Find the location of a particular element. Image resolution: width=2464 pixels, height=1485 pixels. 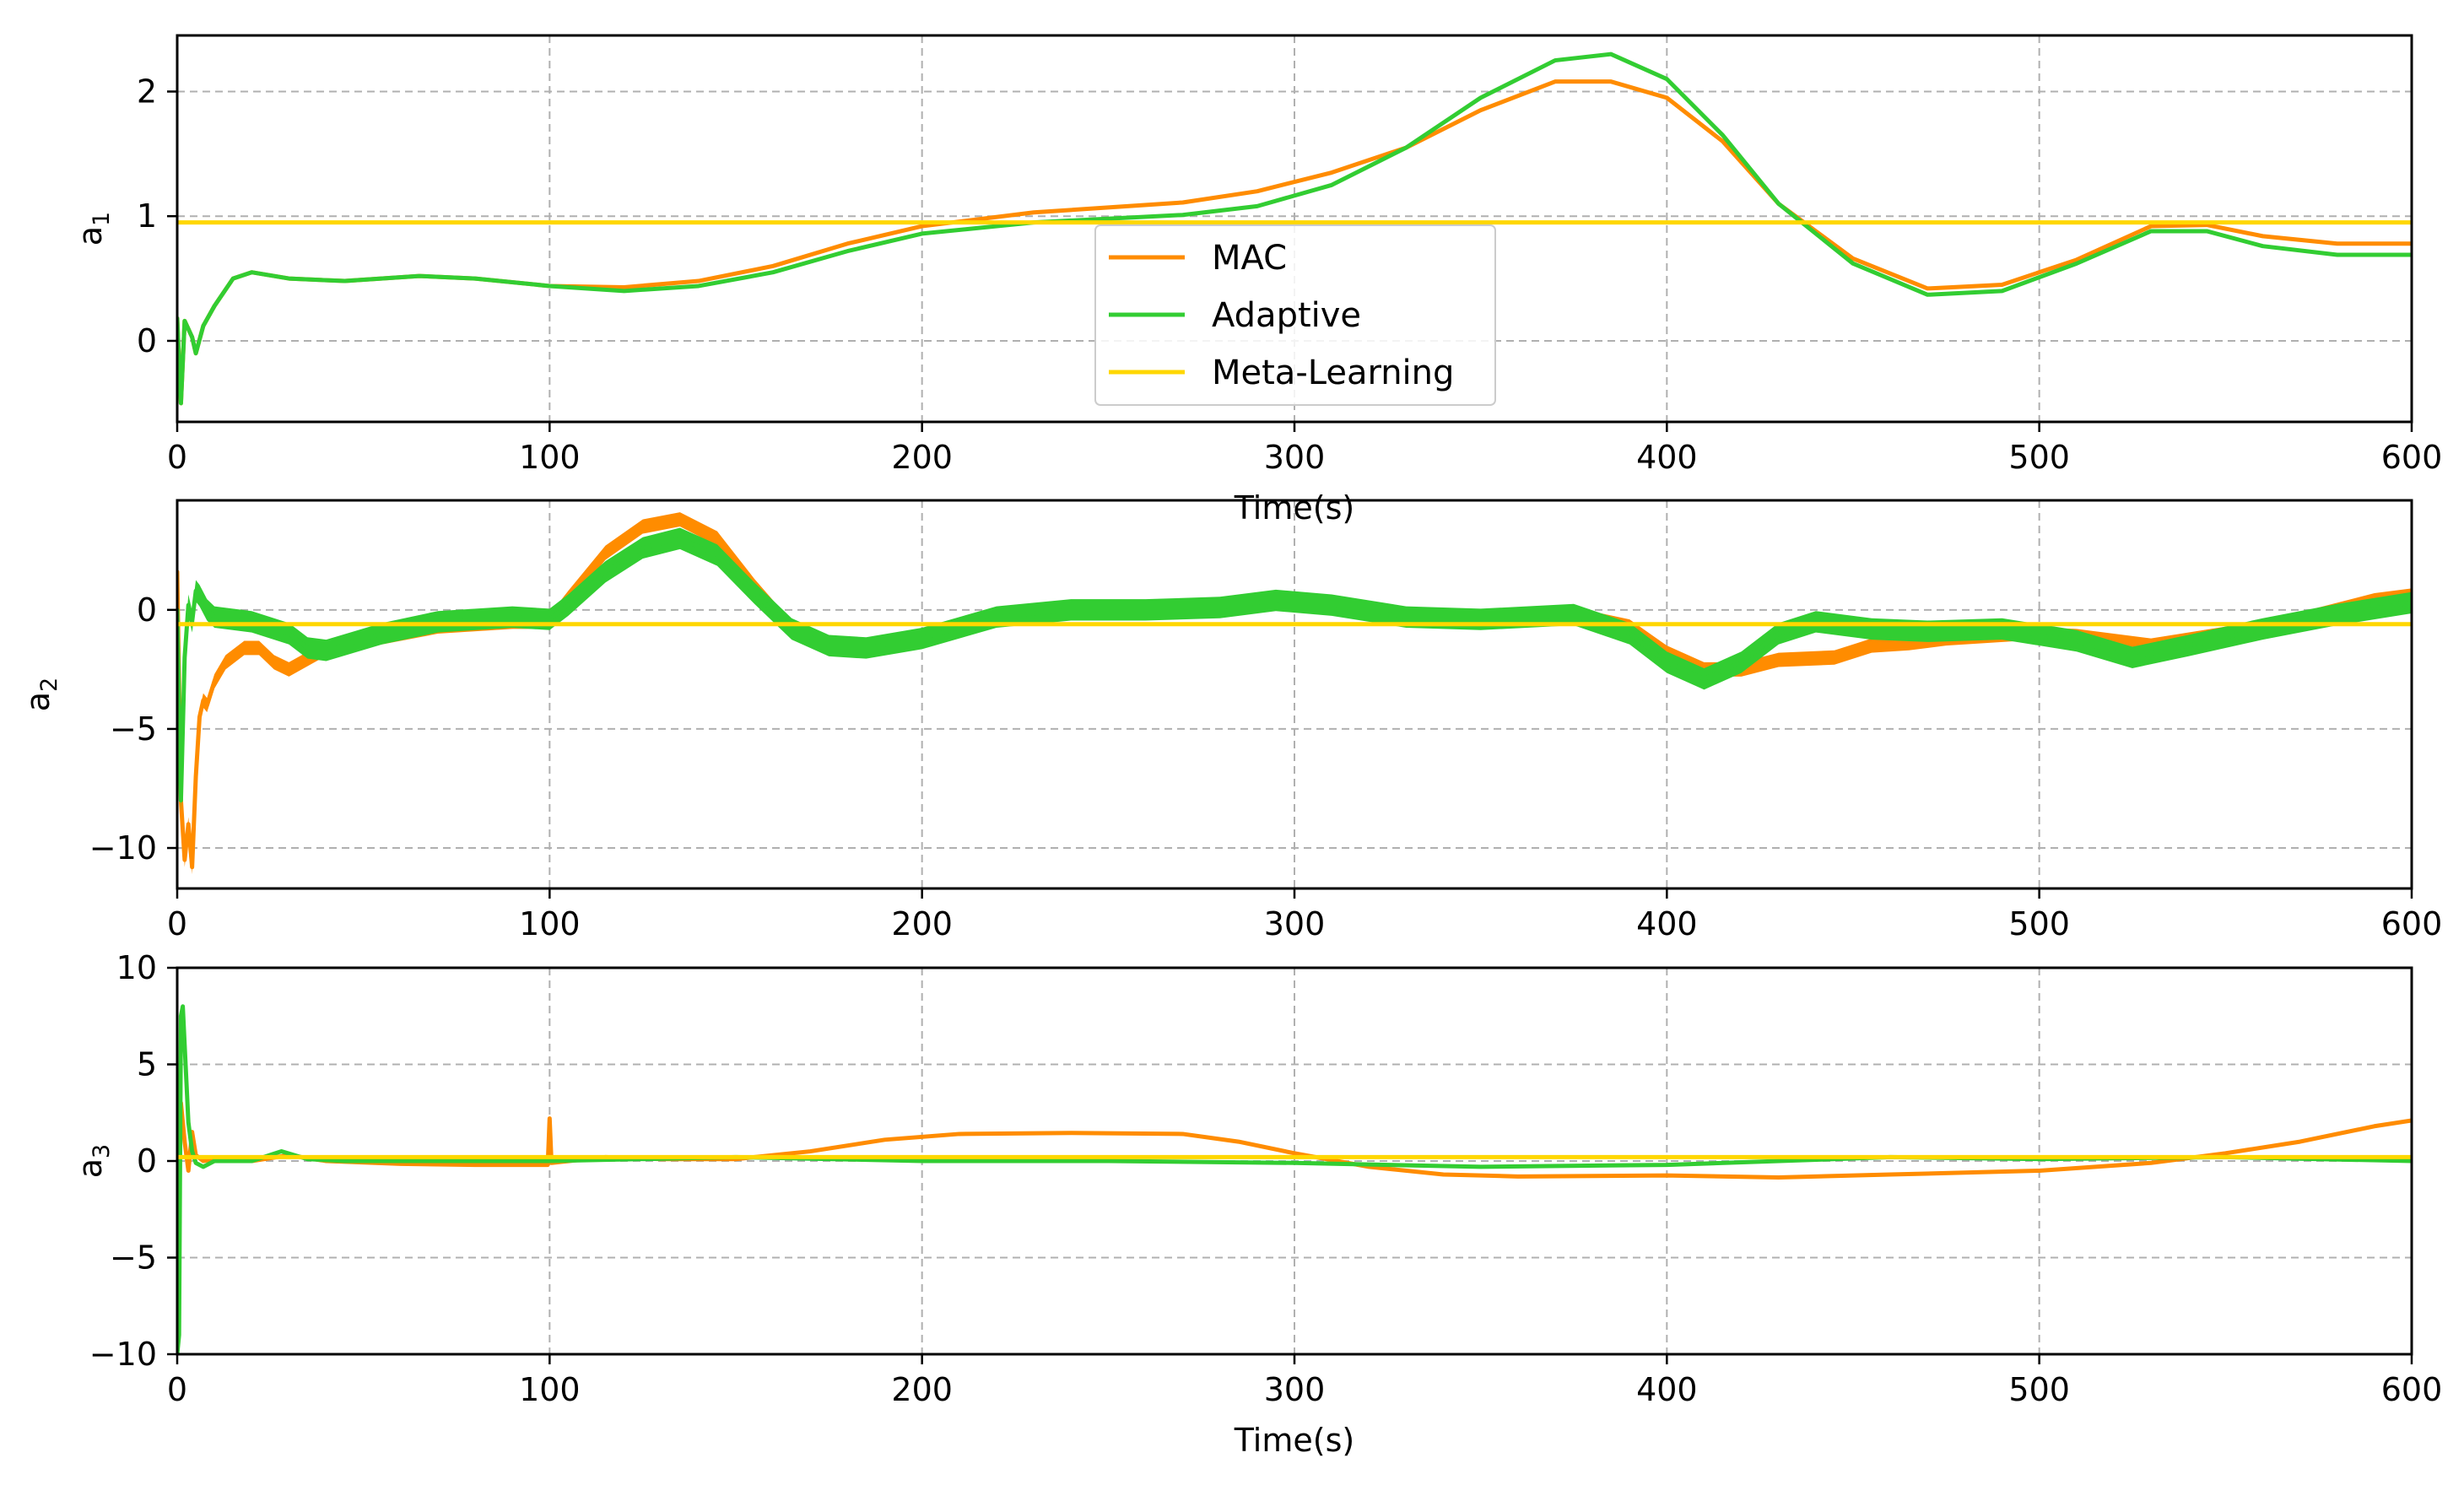

legend-box is located at coordinates (1295, 315).